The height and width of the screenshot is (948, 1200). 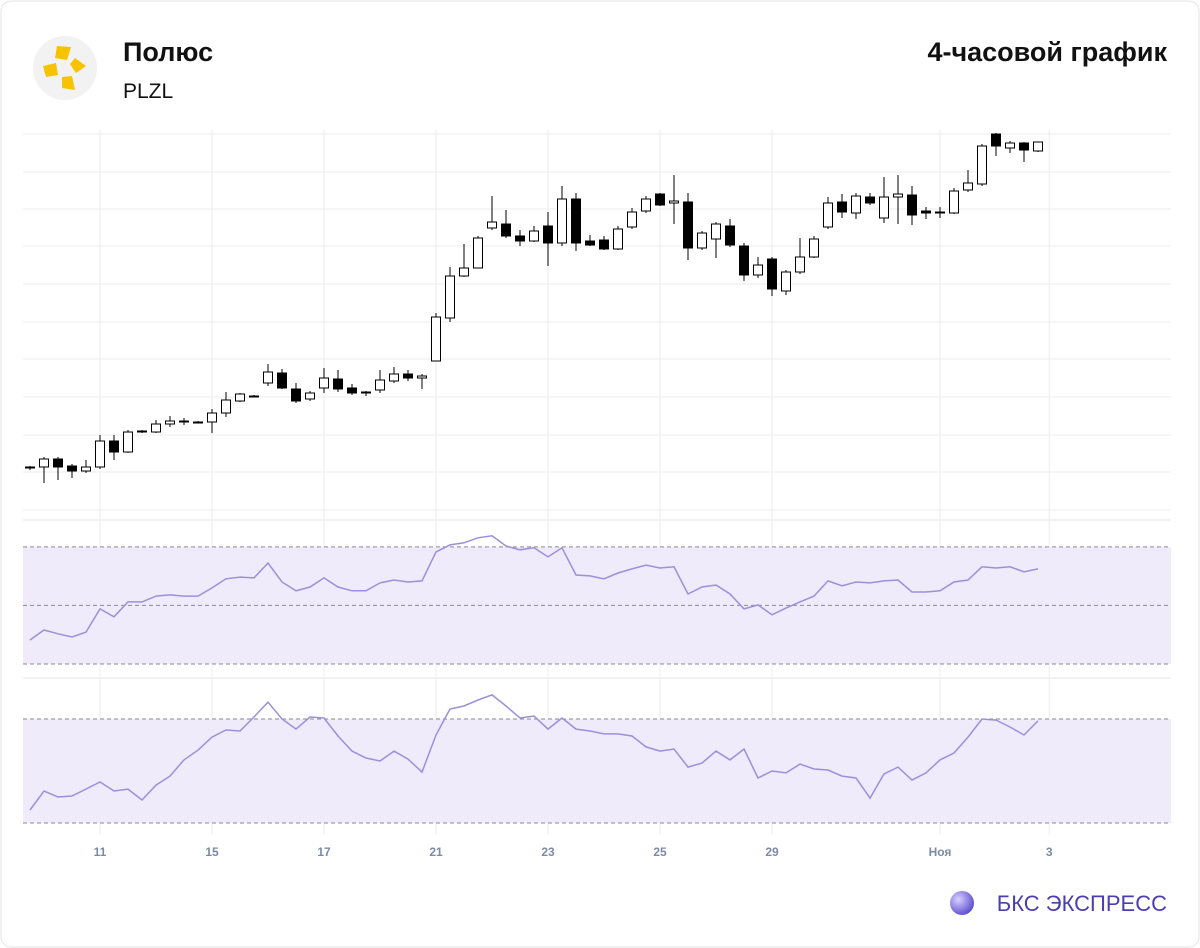 What do you see at coordinates (660, 852) in the screenshot?
I see `x-tick-label: 25` at bounding box center [660, 852].